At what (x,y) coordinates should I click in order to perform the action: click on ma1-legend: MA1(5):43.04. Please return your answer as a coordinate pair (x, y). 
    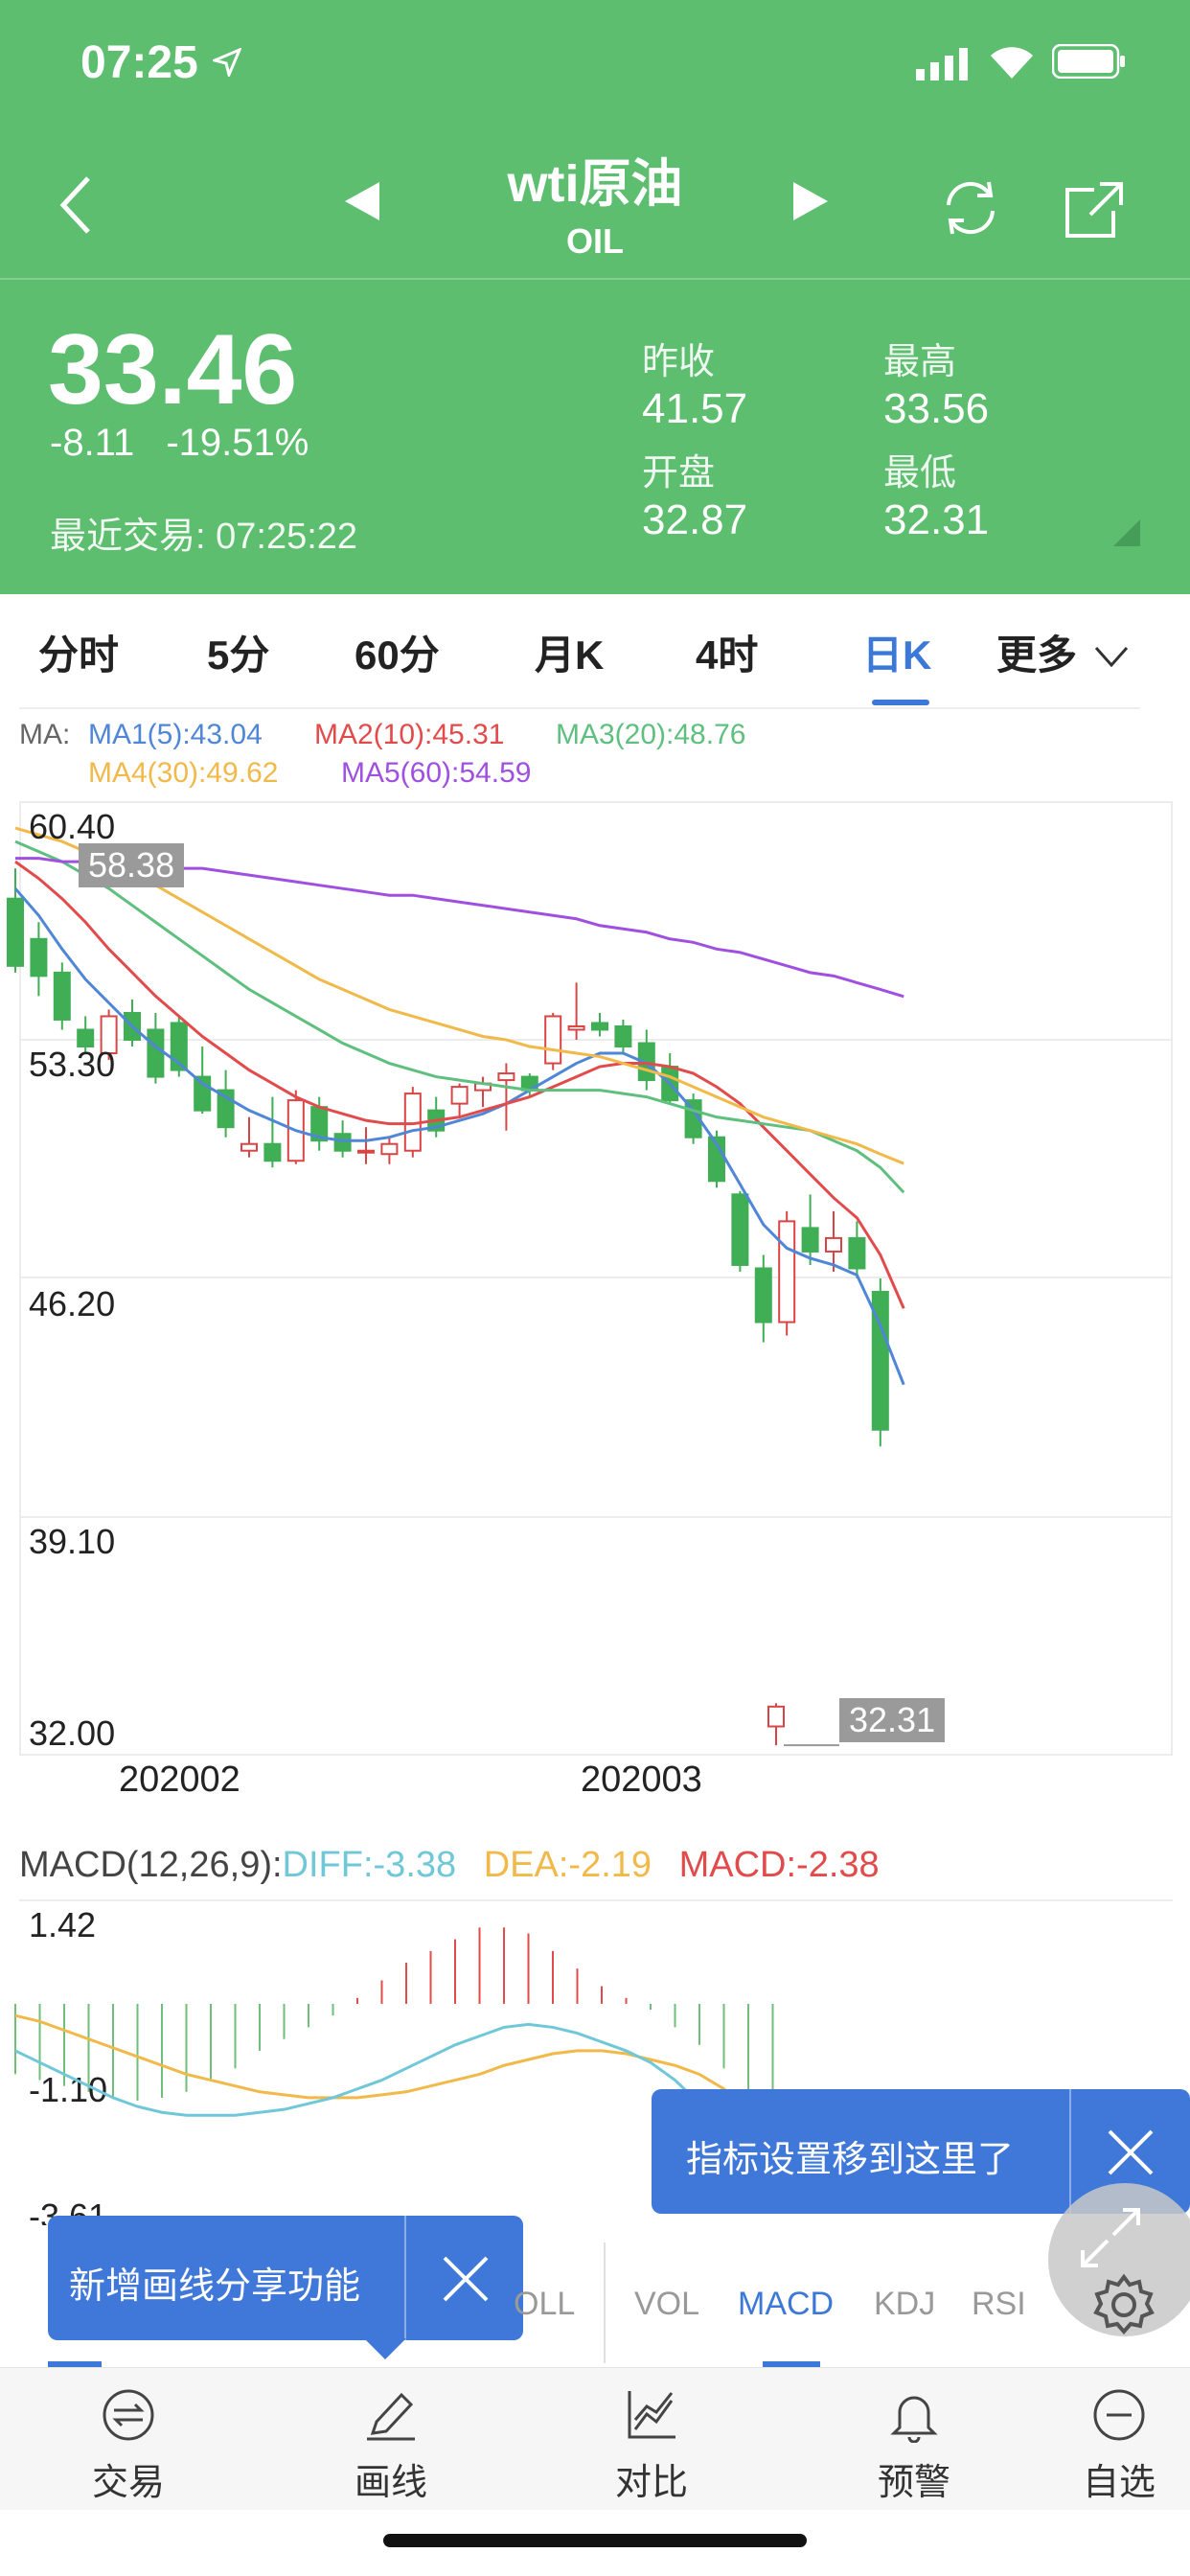
    Looking at the image, I should click on (175, 734).